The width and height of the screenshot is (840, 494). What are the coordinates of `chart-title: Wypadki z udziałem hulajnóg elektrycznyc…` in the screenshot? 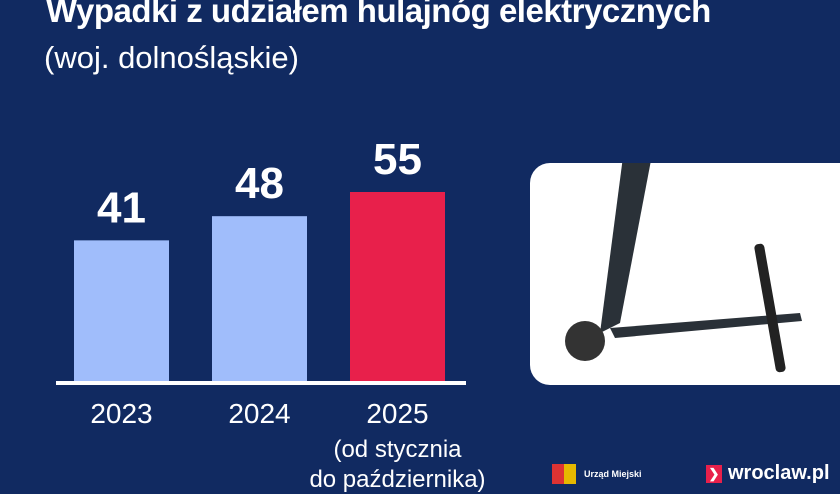 It's located at (378, 14).